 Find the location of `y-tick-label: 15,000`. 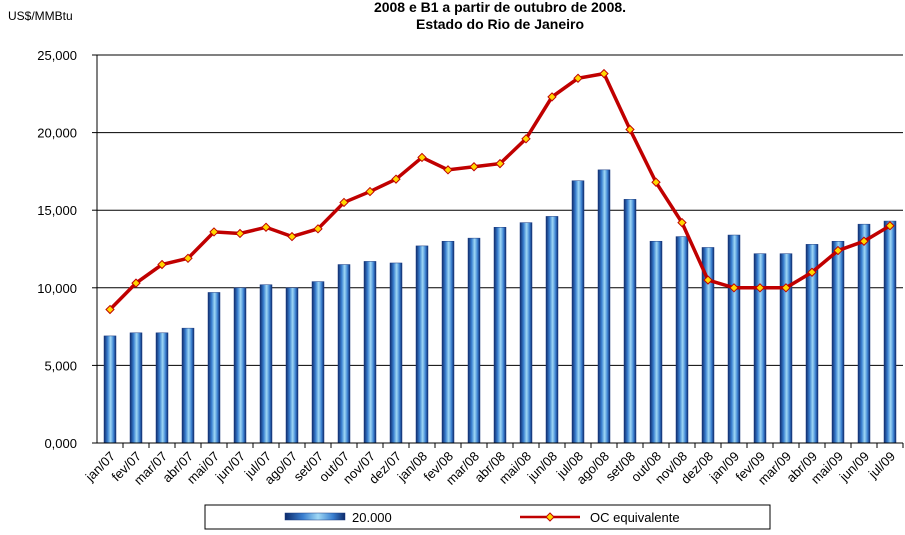

y-tick-label: 15,000 is located at coordinates (57, 210).